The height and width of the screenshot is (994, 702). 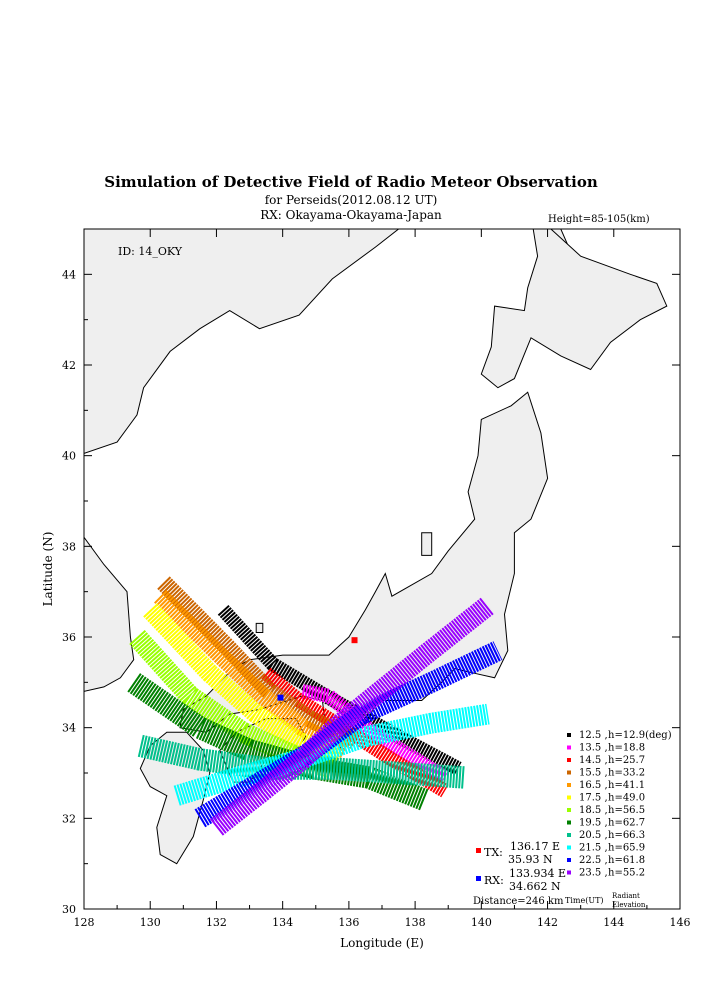 I want to click on height-note: Height=85-105(km), so click(x=599, y=219).